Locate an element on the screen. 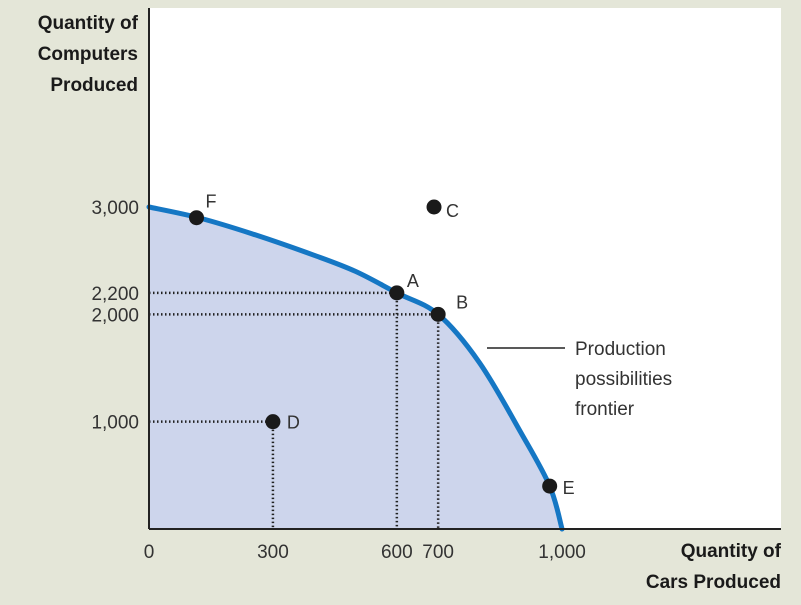 Image resolution: width=801 pixels, height=605 pixels. y-tick-label: 2,000 is located at coordinates (115, 315).